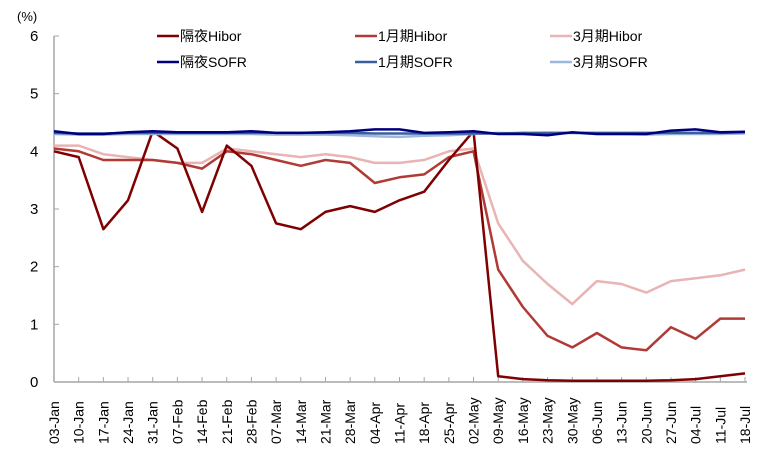  Describe the element at coordinates (720, 425) in the screenshot. I see `x-tick-label: 11-Jul` at that location.